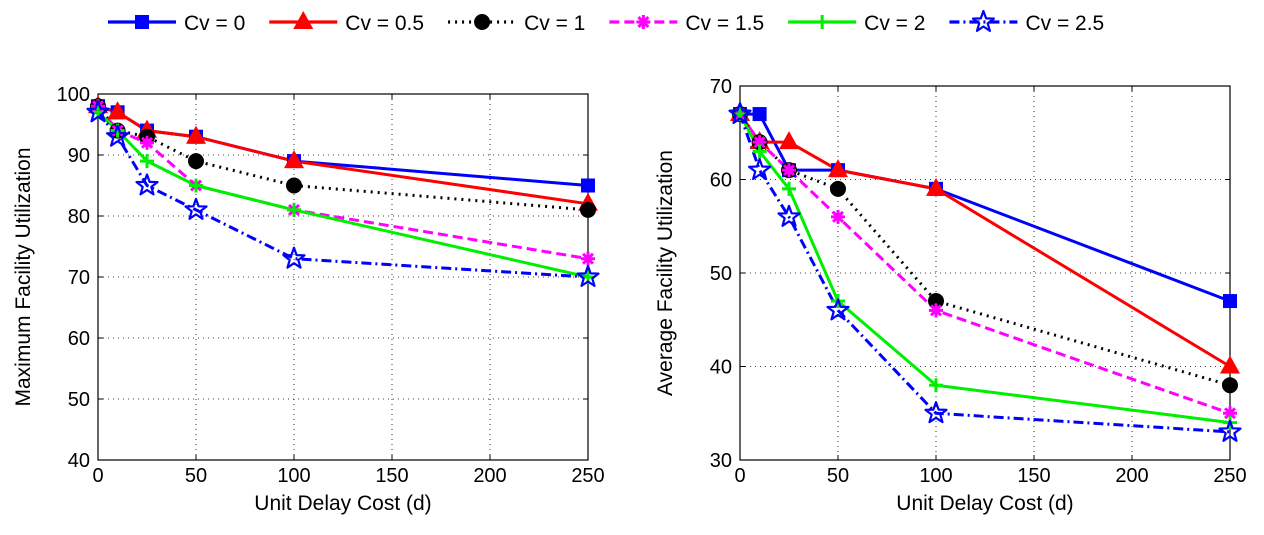 This screenshot has height=535, width=1264. What do you see at coordinates (686, 23) in the screenshot?
I see `legend-item: Cv = 1.5` at bounding box center [686, 23].